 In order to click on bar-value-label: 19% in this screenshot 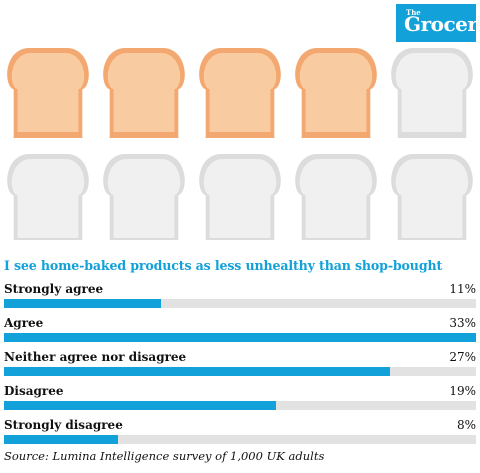, I will do `click(462, 391)`.